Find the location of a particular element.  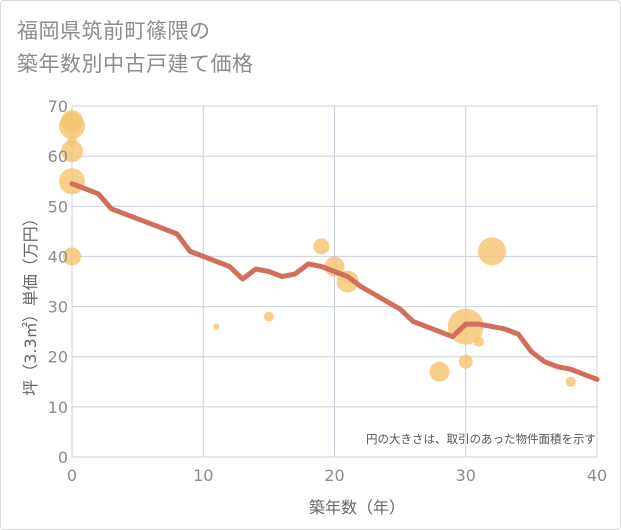

y-tick-50: 50 is located at coordinates (58, 206).